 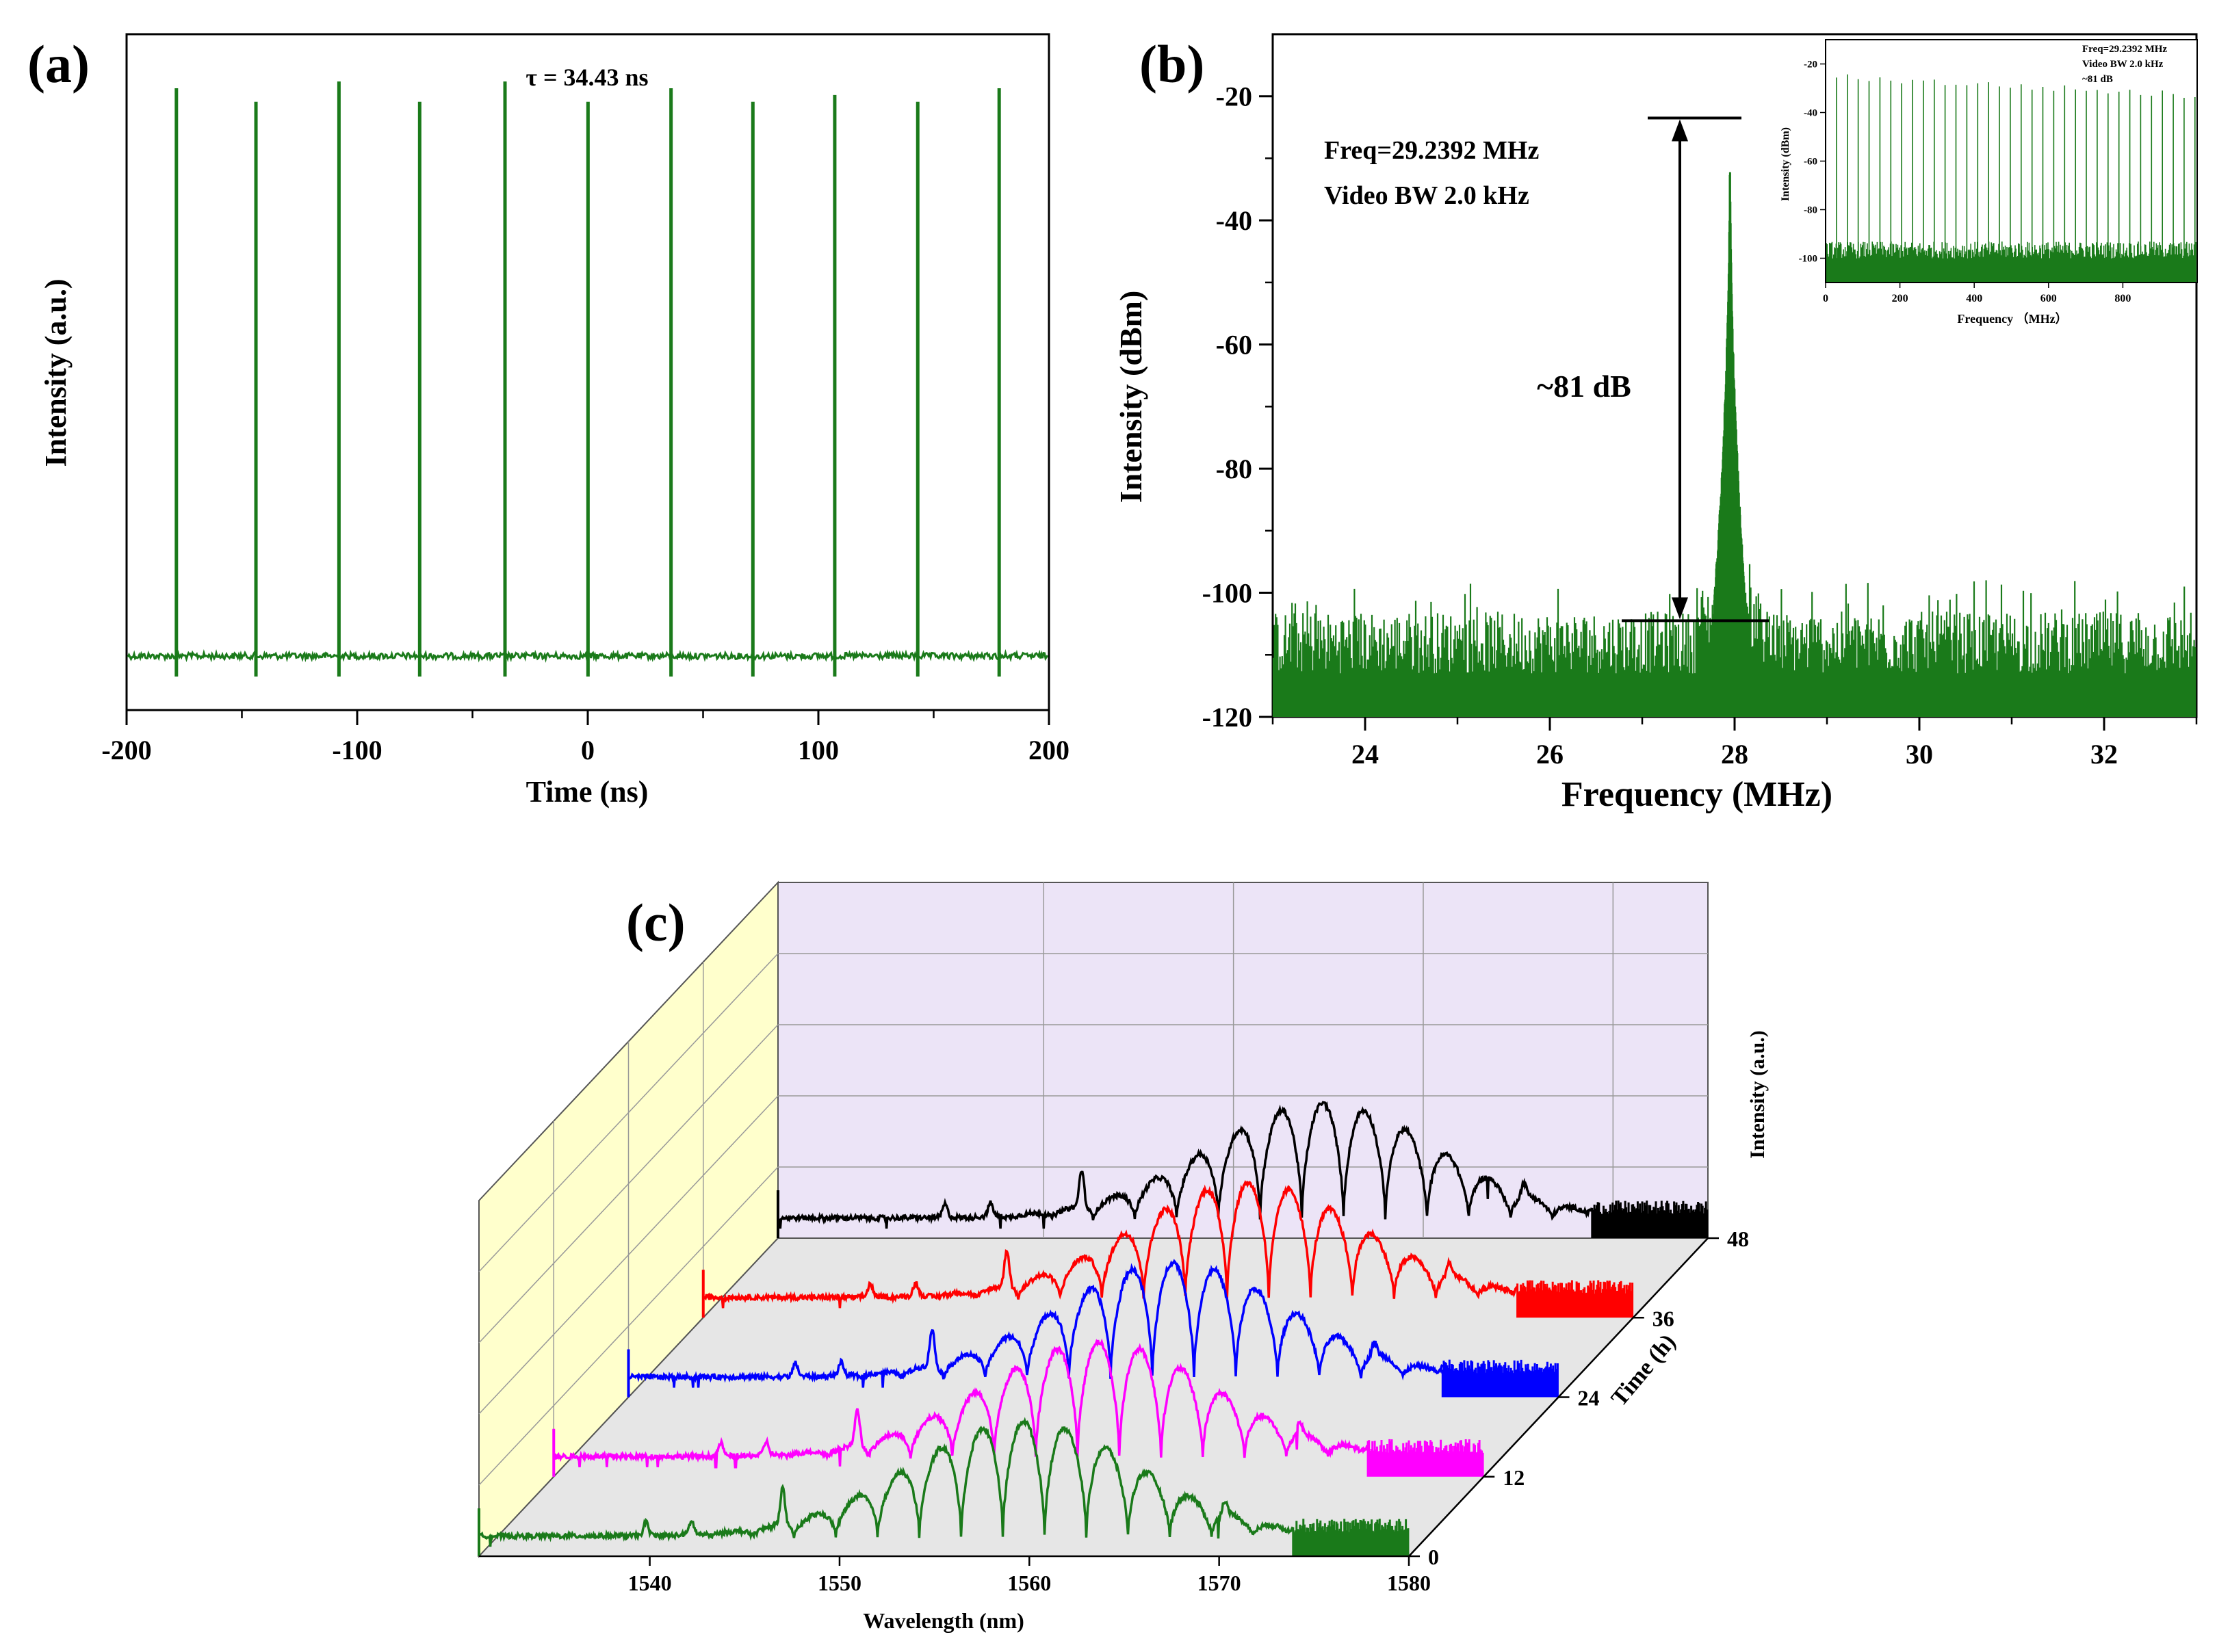 What do you see at coordinates (588, 750) in the screenshot?
I see `panel-a-x-tick-label: 0` at bounding box center [588, 750].